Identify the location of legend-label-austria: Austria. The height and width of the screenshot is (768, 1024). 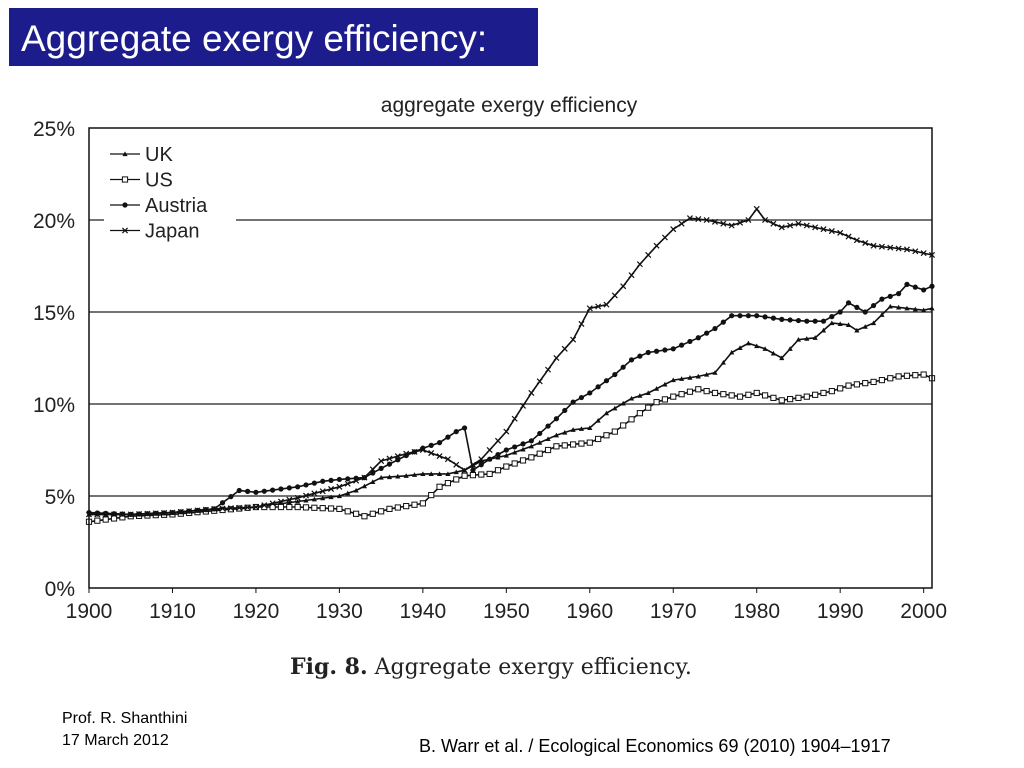
(176, 206).